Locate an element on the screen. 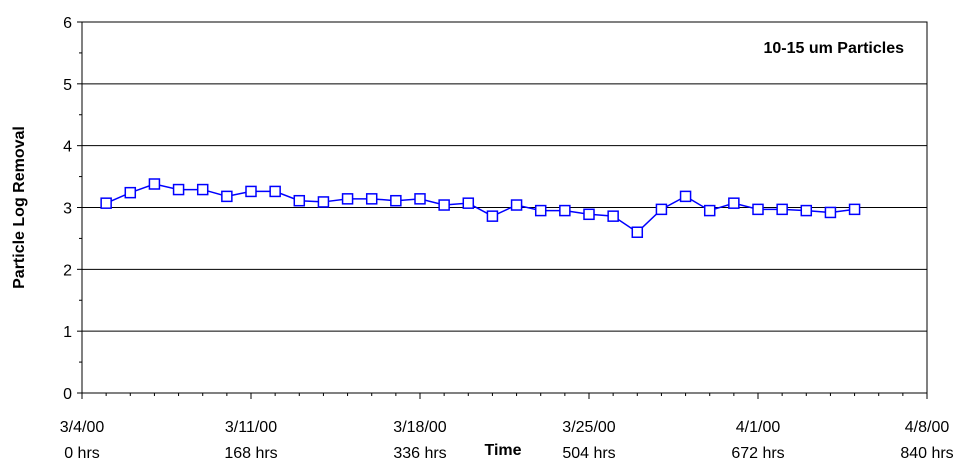 The height and width of the screenshot is (466, 964). x-tick-label-hours: 504 hrs is located at coordinates (588, 453).